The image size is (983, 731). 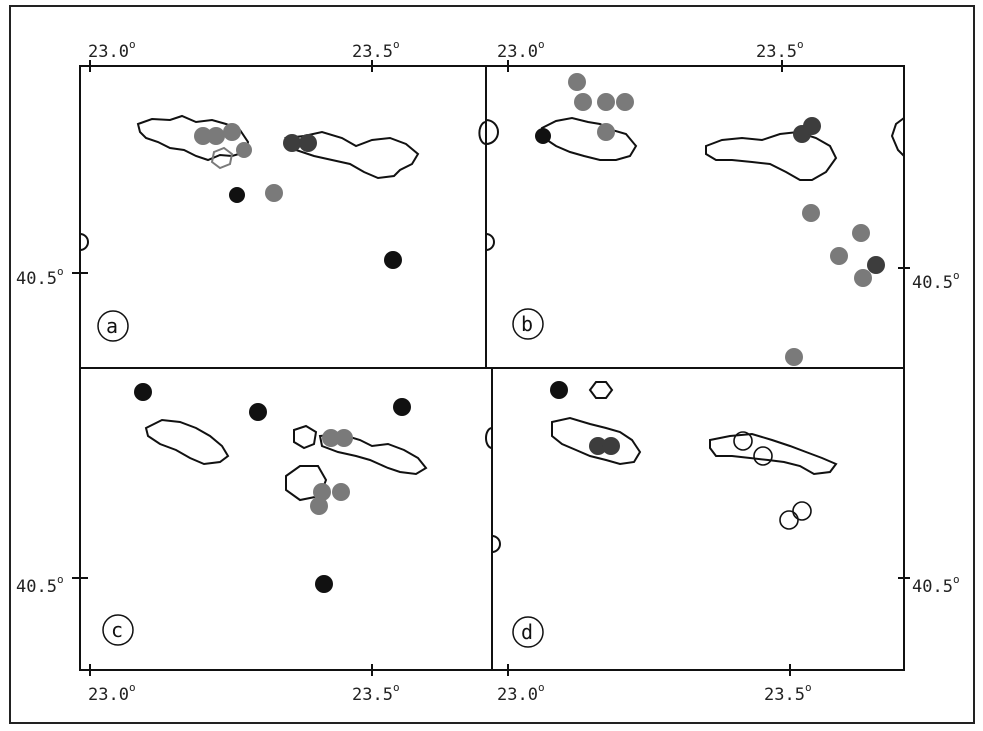 I want to click on panel-c-label: c, so click(x=117, y=630).